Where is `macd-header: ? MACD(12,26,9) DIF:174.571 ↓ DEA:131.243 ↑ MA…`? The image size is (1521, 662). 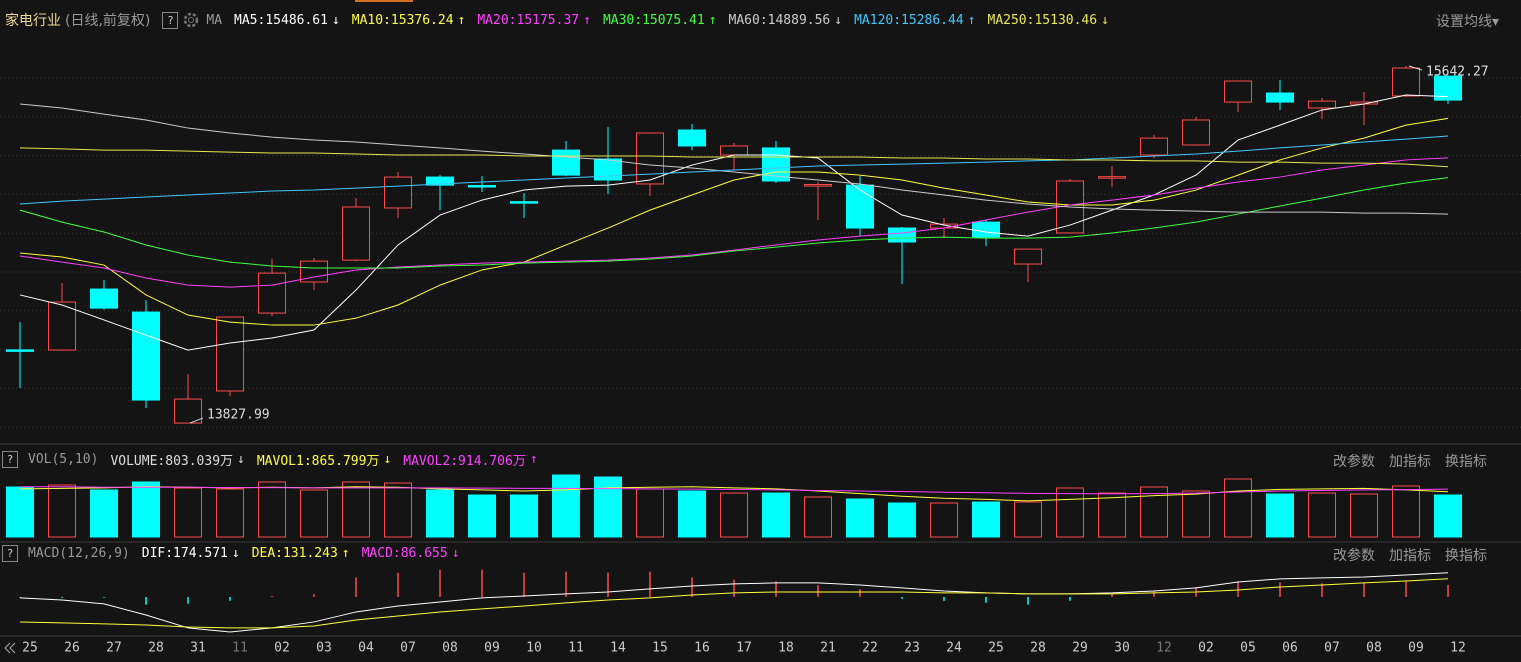
macd-header: ? MACD(12,26,9) DIF:174.571 ↓ DEA:131.243 ↑ MA… is located at coordinates (236, 553).